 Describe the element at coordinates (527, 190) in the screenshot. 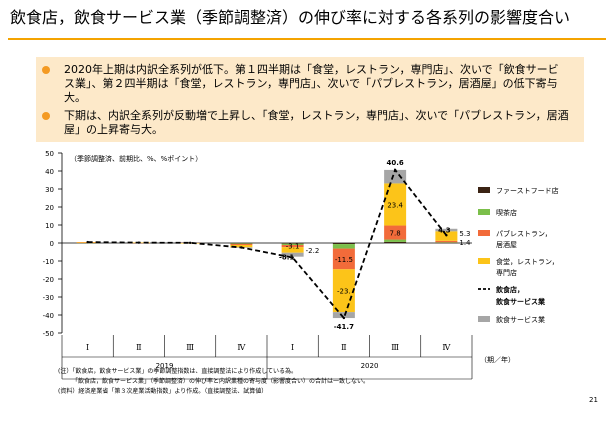

I see `legend-label-fast_food: ファーストフード店` at that location.